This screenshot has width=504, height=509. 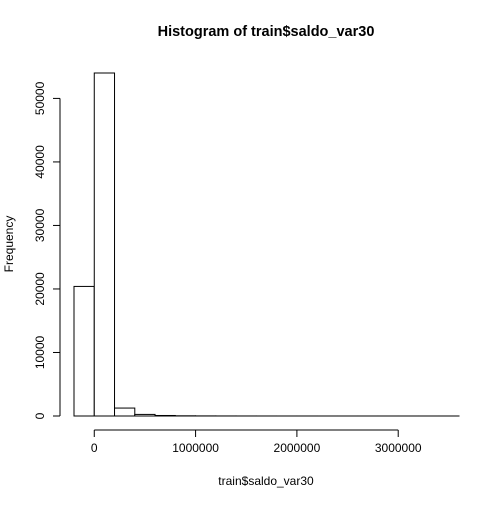 What do you see at coordinates (256, 442) in the screenshot?
I see `x-axis: 0 1000000 2000000 3000000` at bounding box center [256, 442].